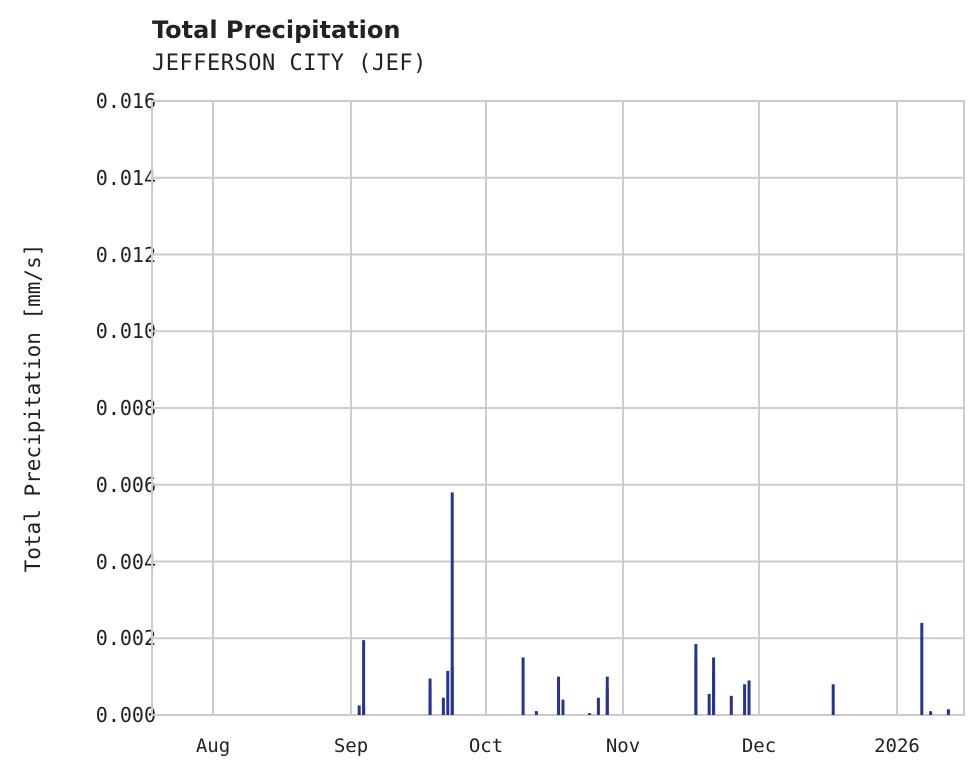  Describe the element at coordinates (125, 408) in the screenshot. I see `y-tick-label: 0.008` at that location.